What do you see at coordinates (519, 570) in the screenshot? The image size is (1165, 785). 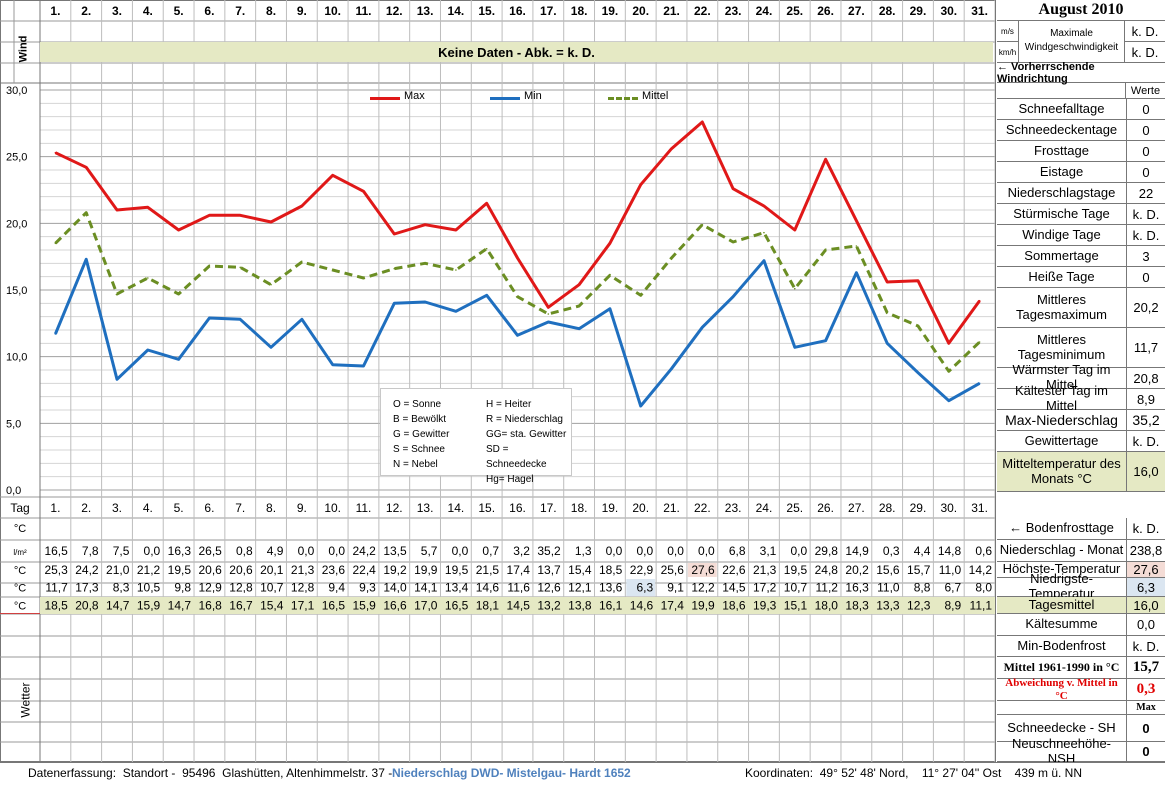 I see `max-temp-cell: 17,4` at bounding box center [519, 570].